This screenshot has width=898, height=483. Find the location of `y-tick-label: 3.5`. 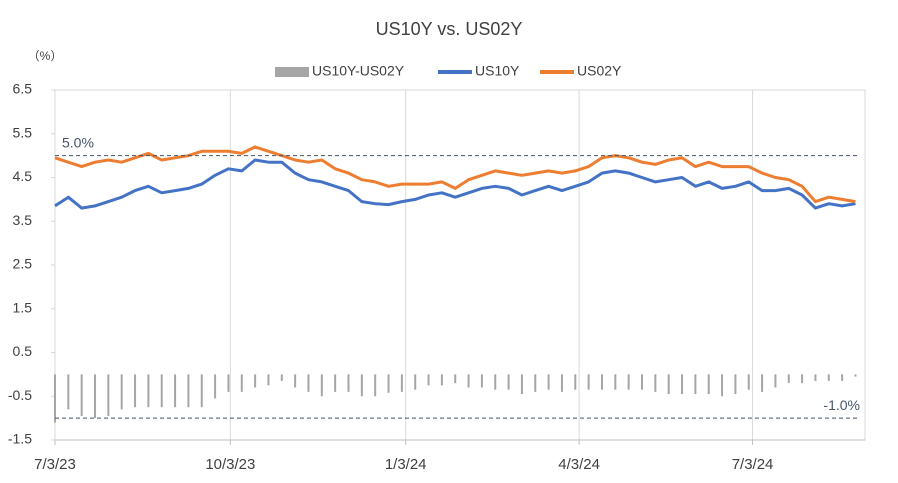

y-tick-label: 3.5 is located at coordinates (23, 220).